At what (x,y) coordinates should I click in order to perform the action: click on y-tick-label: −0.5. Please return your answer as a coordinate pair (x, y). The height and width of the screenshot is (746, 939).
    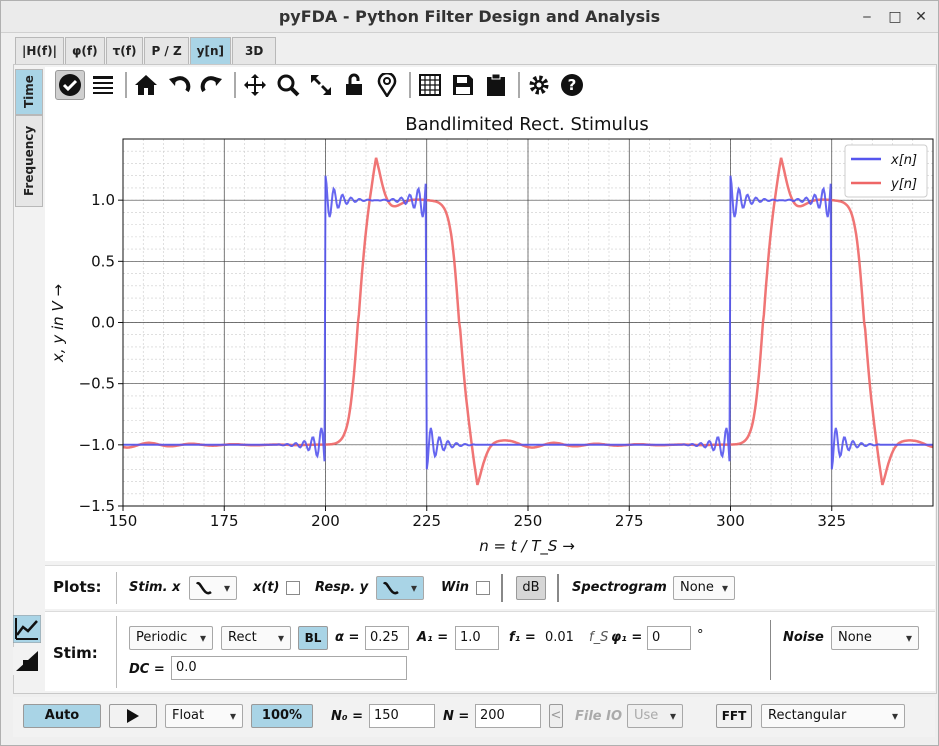
    Looking at the image, I should click on (97, 384).